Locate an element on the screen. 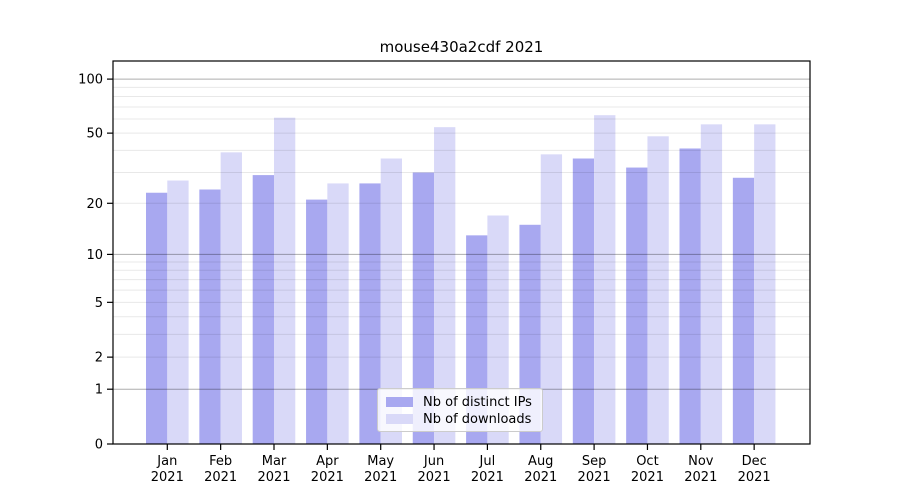  x-tick-label-month: Dec is located at coordinates (754, 461).